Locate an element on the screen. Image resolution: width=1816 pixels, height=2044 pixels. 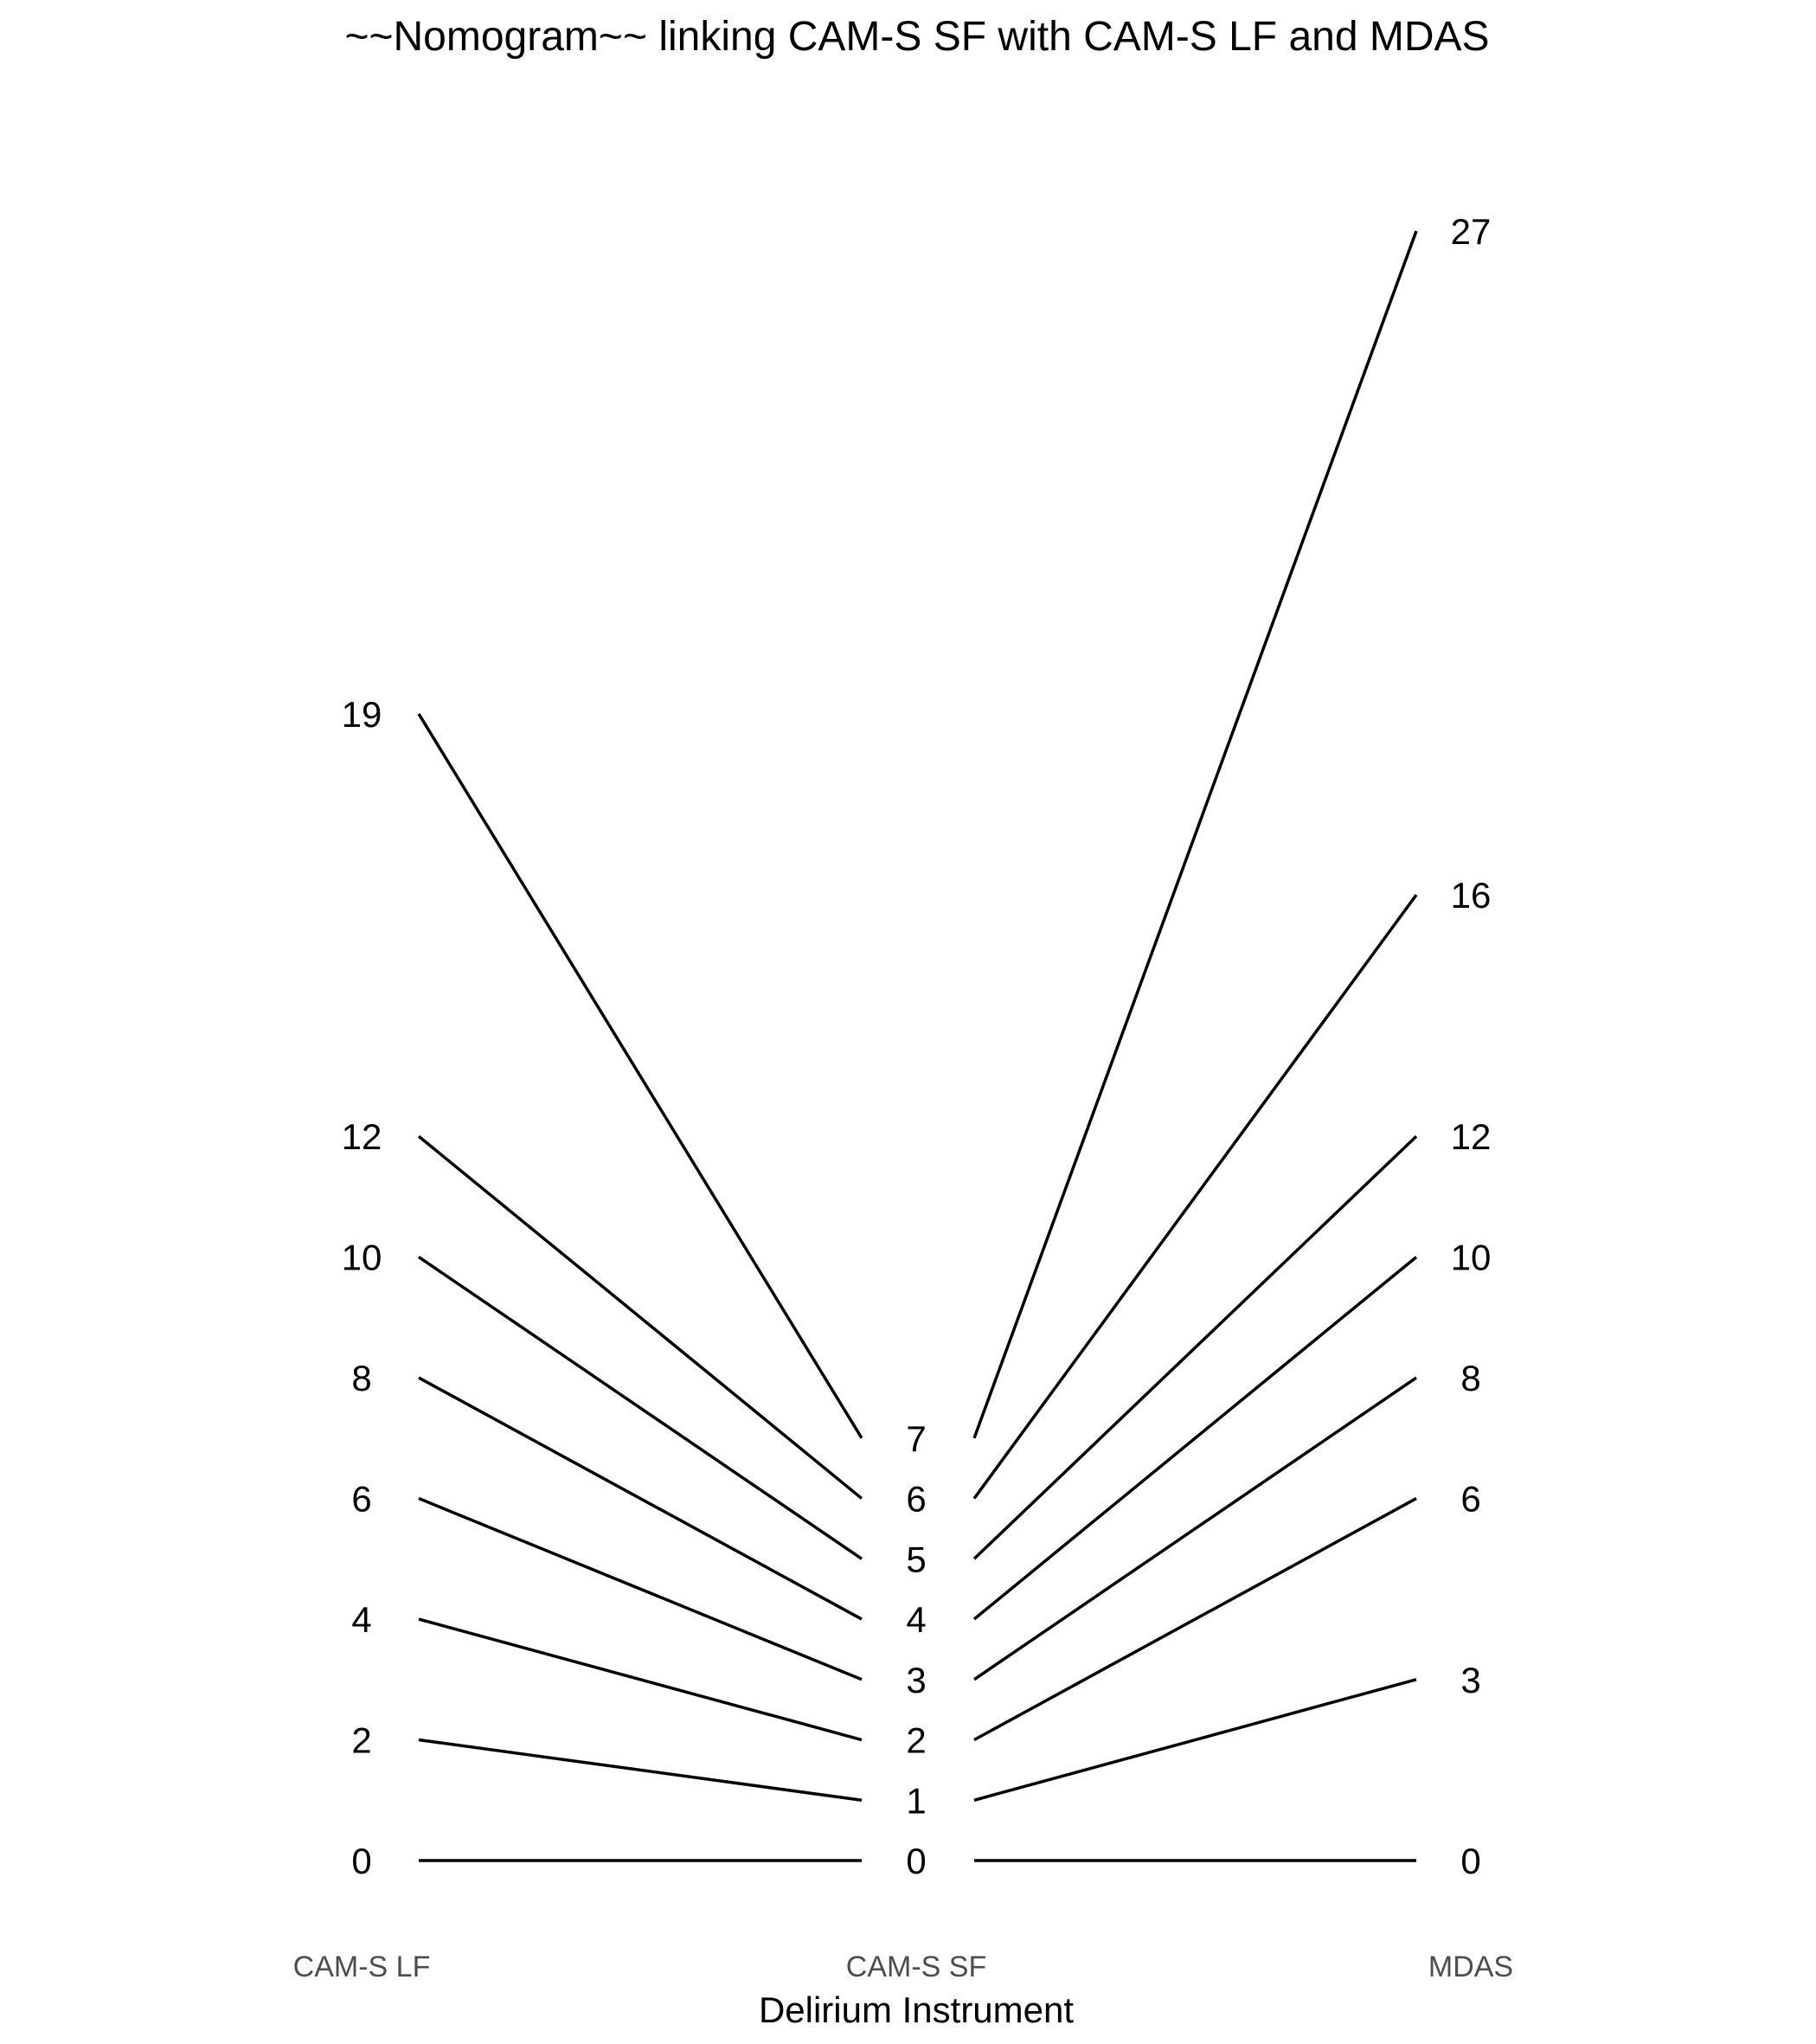
tick-label-mdas-12: 12 is located at coordinates (1471, 1136).